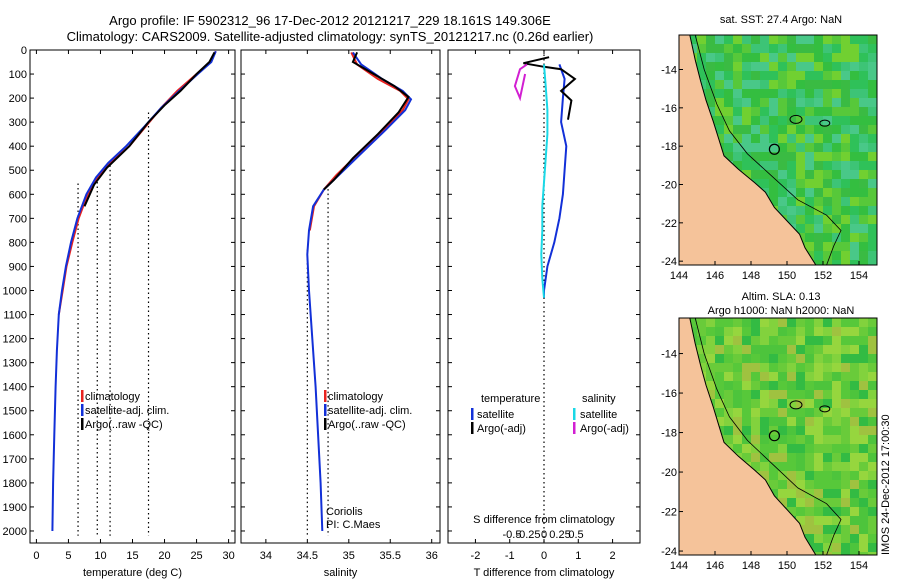  What do you see at coordinates (341, 573) in the screenshot?
I see `x-axis-label: salinity` at bounding box center [341, 573].